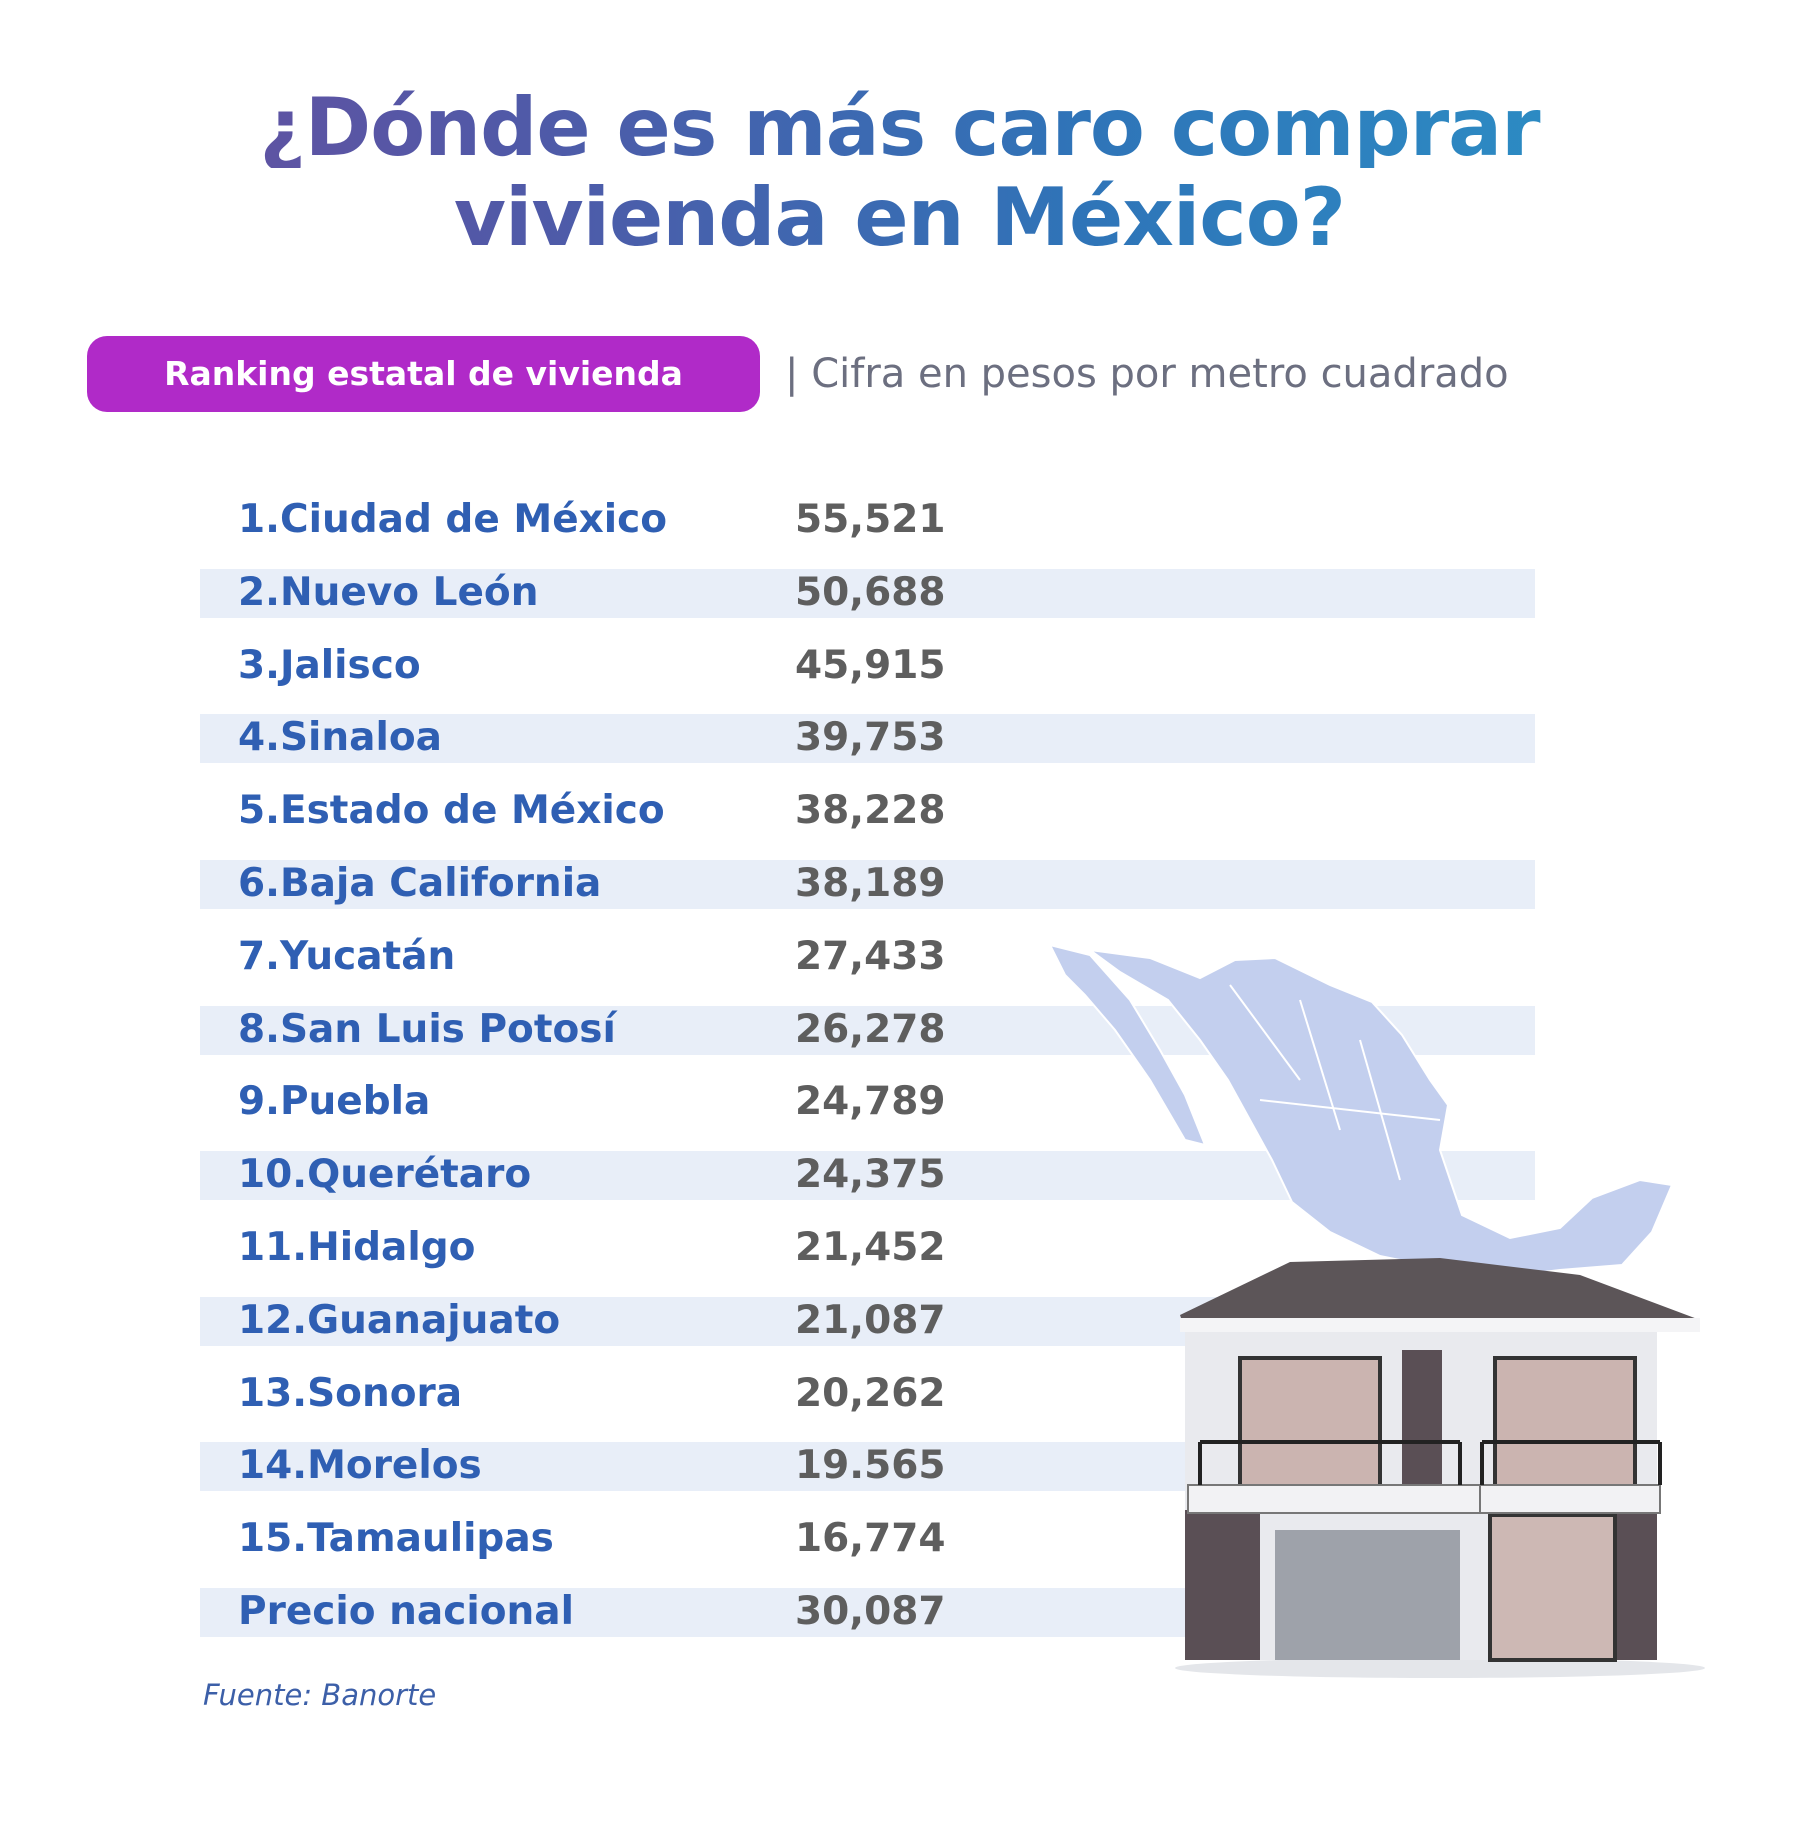 This screenshot has width=1799, height=1826. I want to click on row-label: Precio nacional, so click(406, 1611).